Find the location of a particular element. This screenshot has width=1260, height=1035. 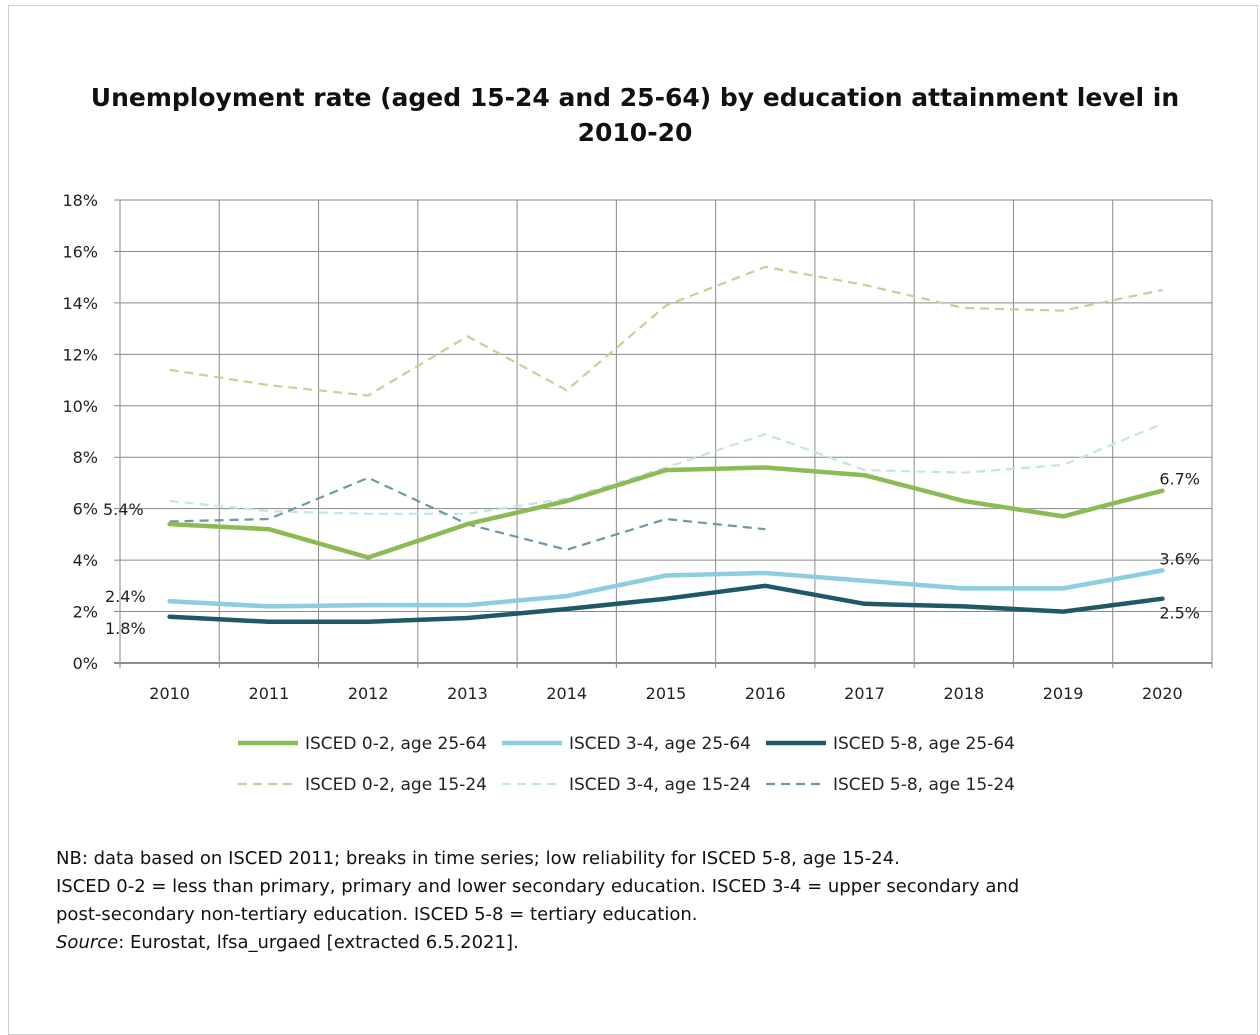

x-tick-label: 2012 is located at coordinates (368, 693).